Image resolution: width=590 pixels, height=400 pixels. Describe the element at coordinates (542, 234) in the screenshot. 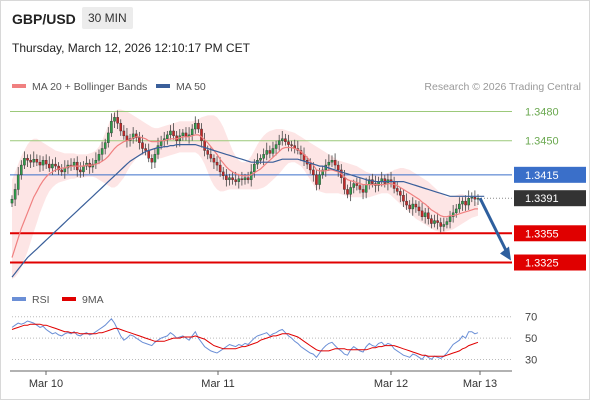

I see `level-label-4: 1.3355` at that location.